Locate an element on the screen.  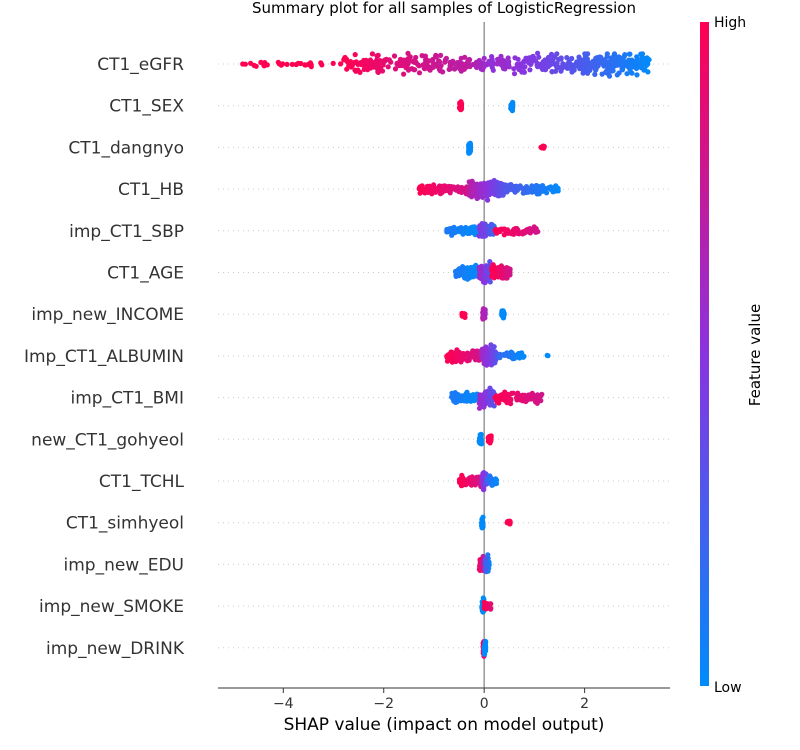
feature-label: CT1_HB is located at coordinates (151, 190).